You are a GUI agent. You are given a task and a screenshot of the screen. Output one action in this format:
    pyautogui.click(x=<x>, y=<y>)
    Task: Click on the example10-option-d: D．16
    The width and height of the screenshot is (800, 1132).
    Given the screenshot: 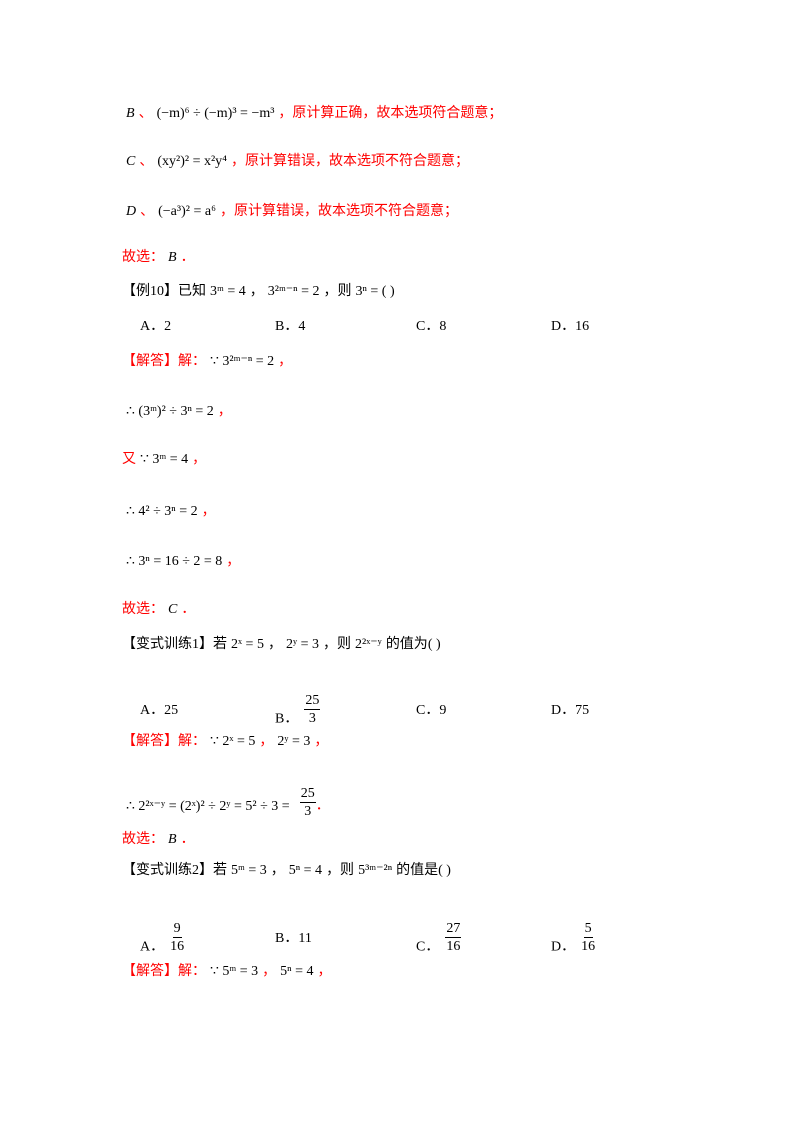 What is the action you would take?
    pyautogui.click(x=570, y=327)
    